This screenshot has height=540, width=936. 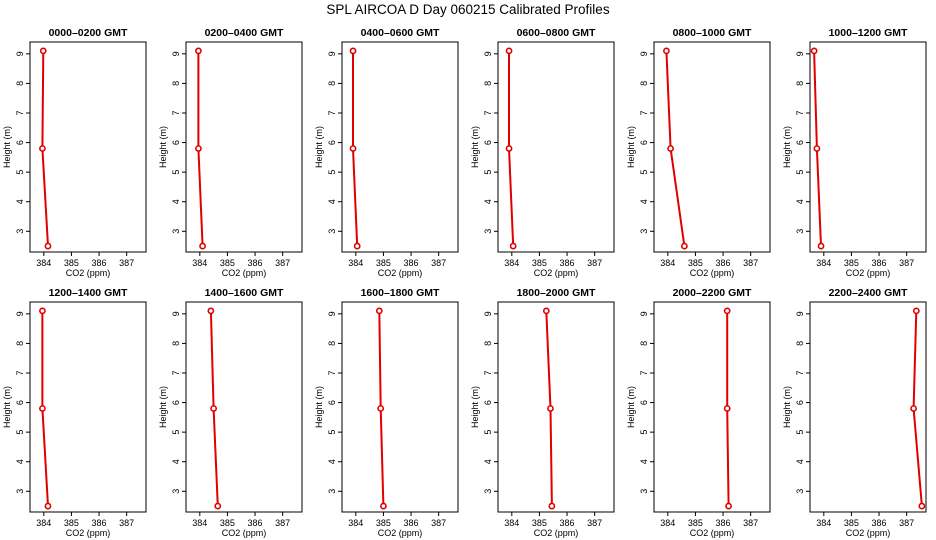 I want to click on panel-title: 0600–0800 GMT, so click(x=556, y=33).